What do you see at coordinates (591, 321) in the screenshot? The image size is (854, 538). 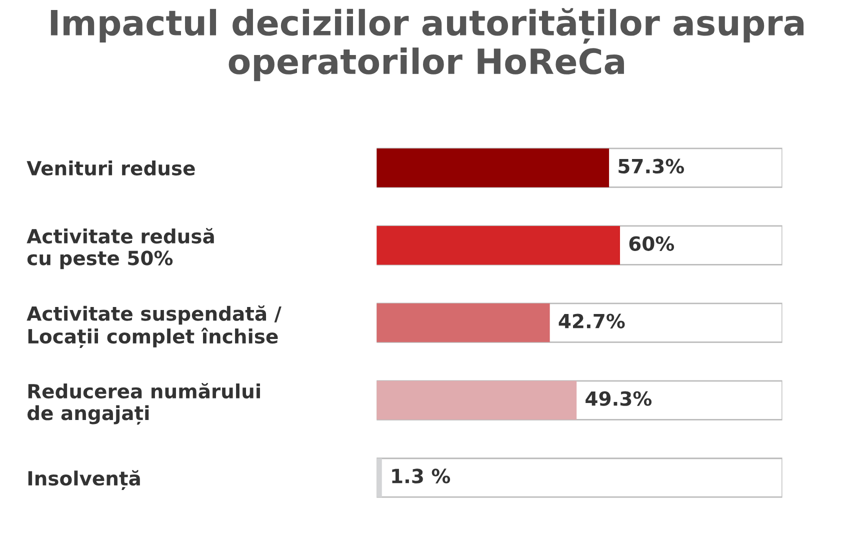 I see `data-label: 42.7%` at bounding box center [591, 321].